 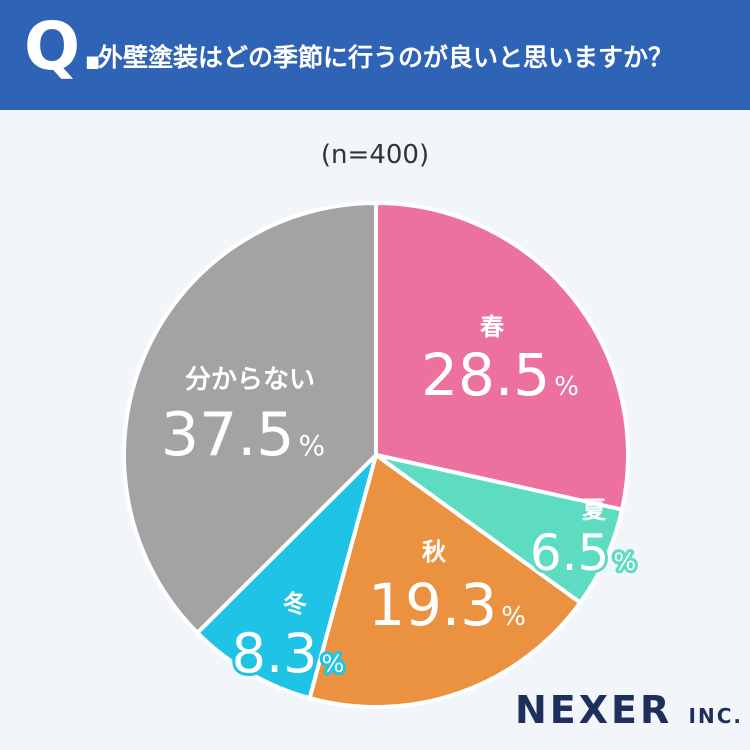 What do you see at coordinates (250, 380) in the screenshot?
I see `slice-label-unknown: 分からない` at bounding box center [250, 380].